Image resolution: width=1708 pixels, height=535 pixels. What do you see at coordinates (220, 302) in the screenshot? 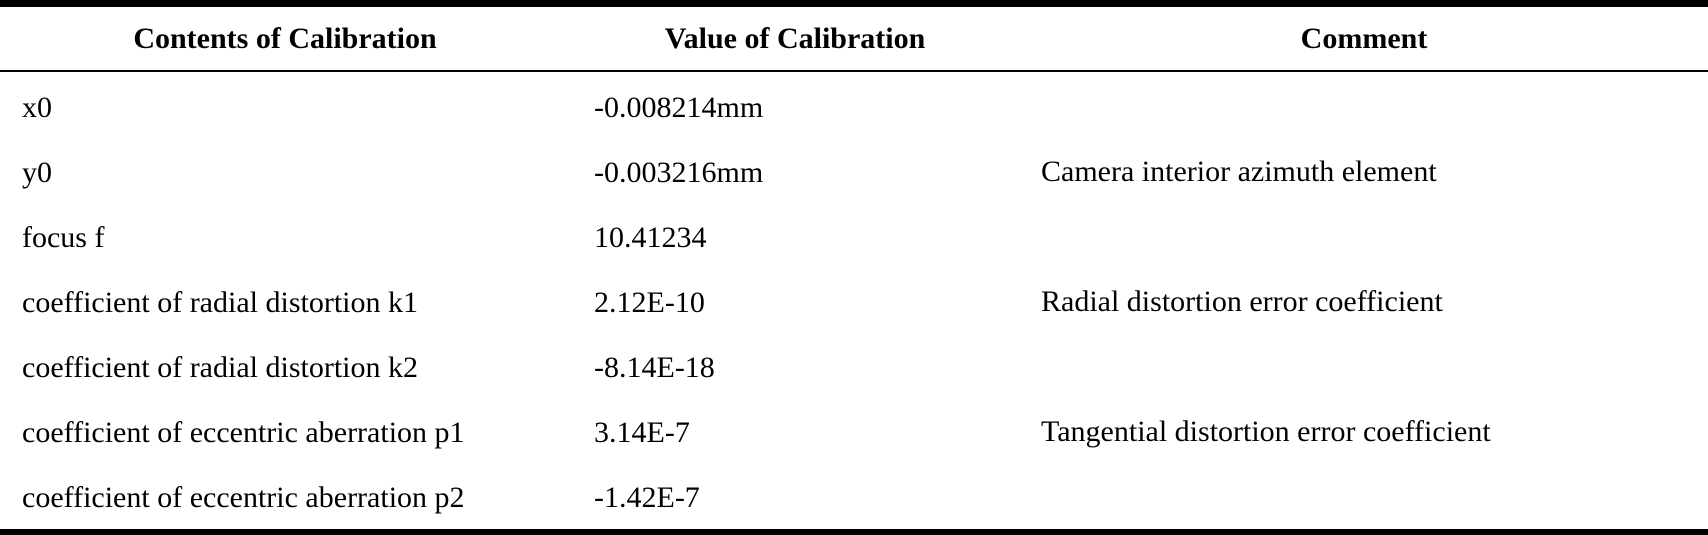
I see `row-content-cell: coefficient of radial distortion k1` at bounding box center [220, 302].